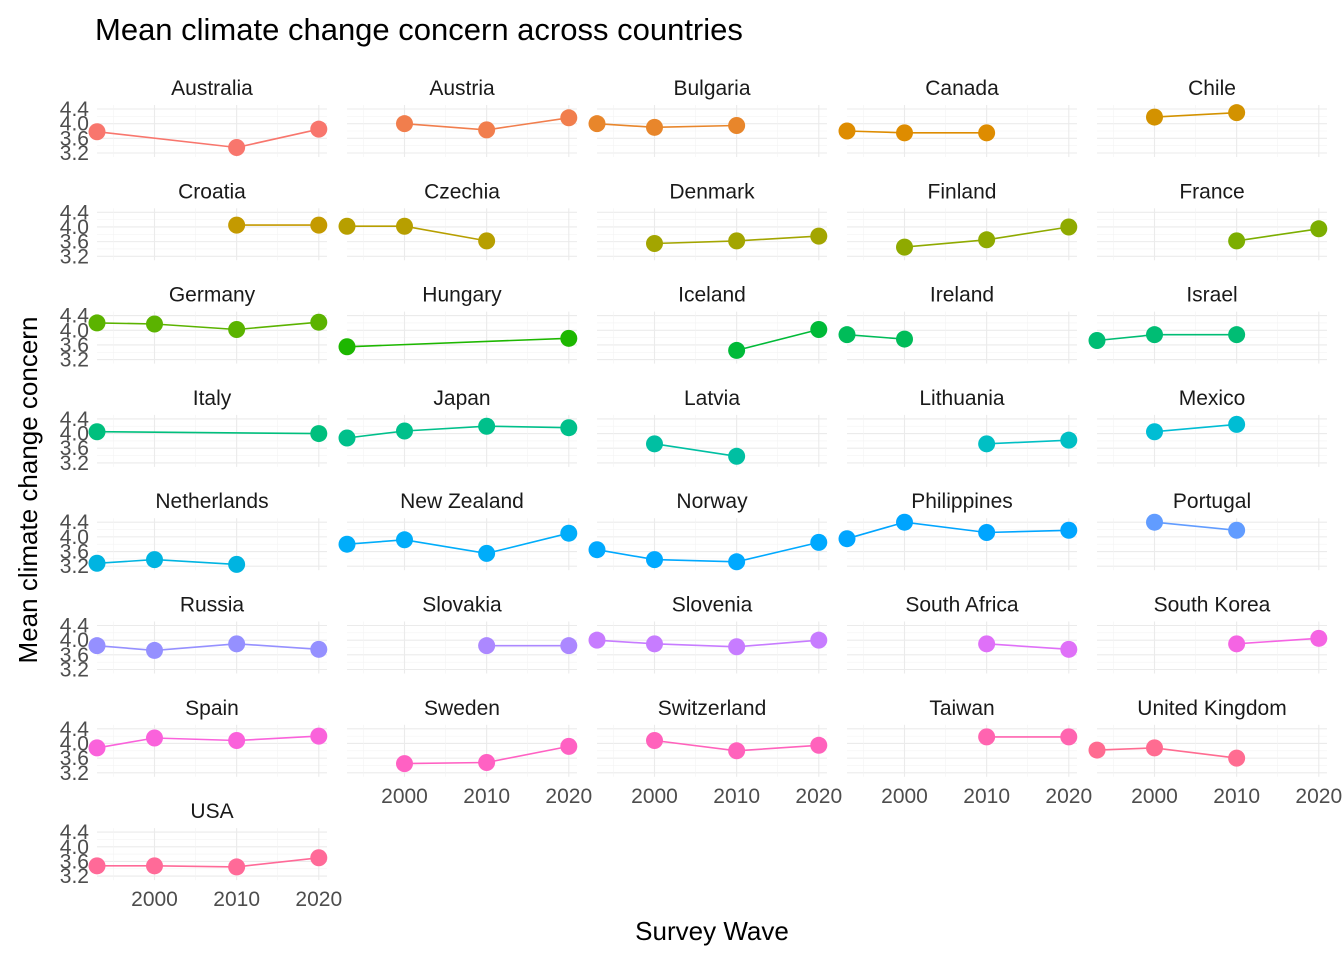  What do you see at coordinates (1212, 530) in the screenshot?
I see `facet-panel-portugal: Portugal` at bounding box center [1212, 530].